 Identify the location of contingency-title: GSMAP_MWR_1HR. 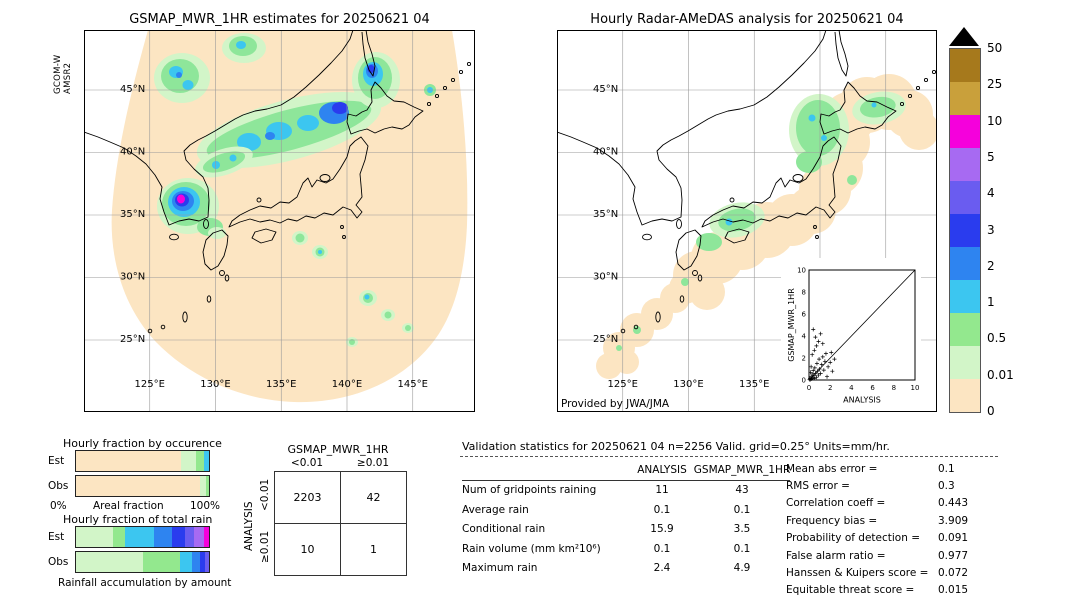
(338, 449).